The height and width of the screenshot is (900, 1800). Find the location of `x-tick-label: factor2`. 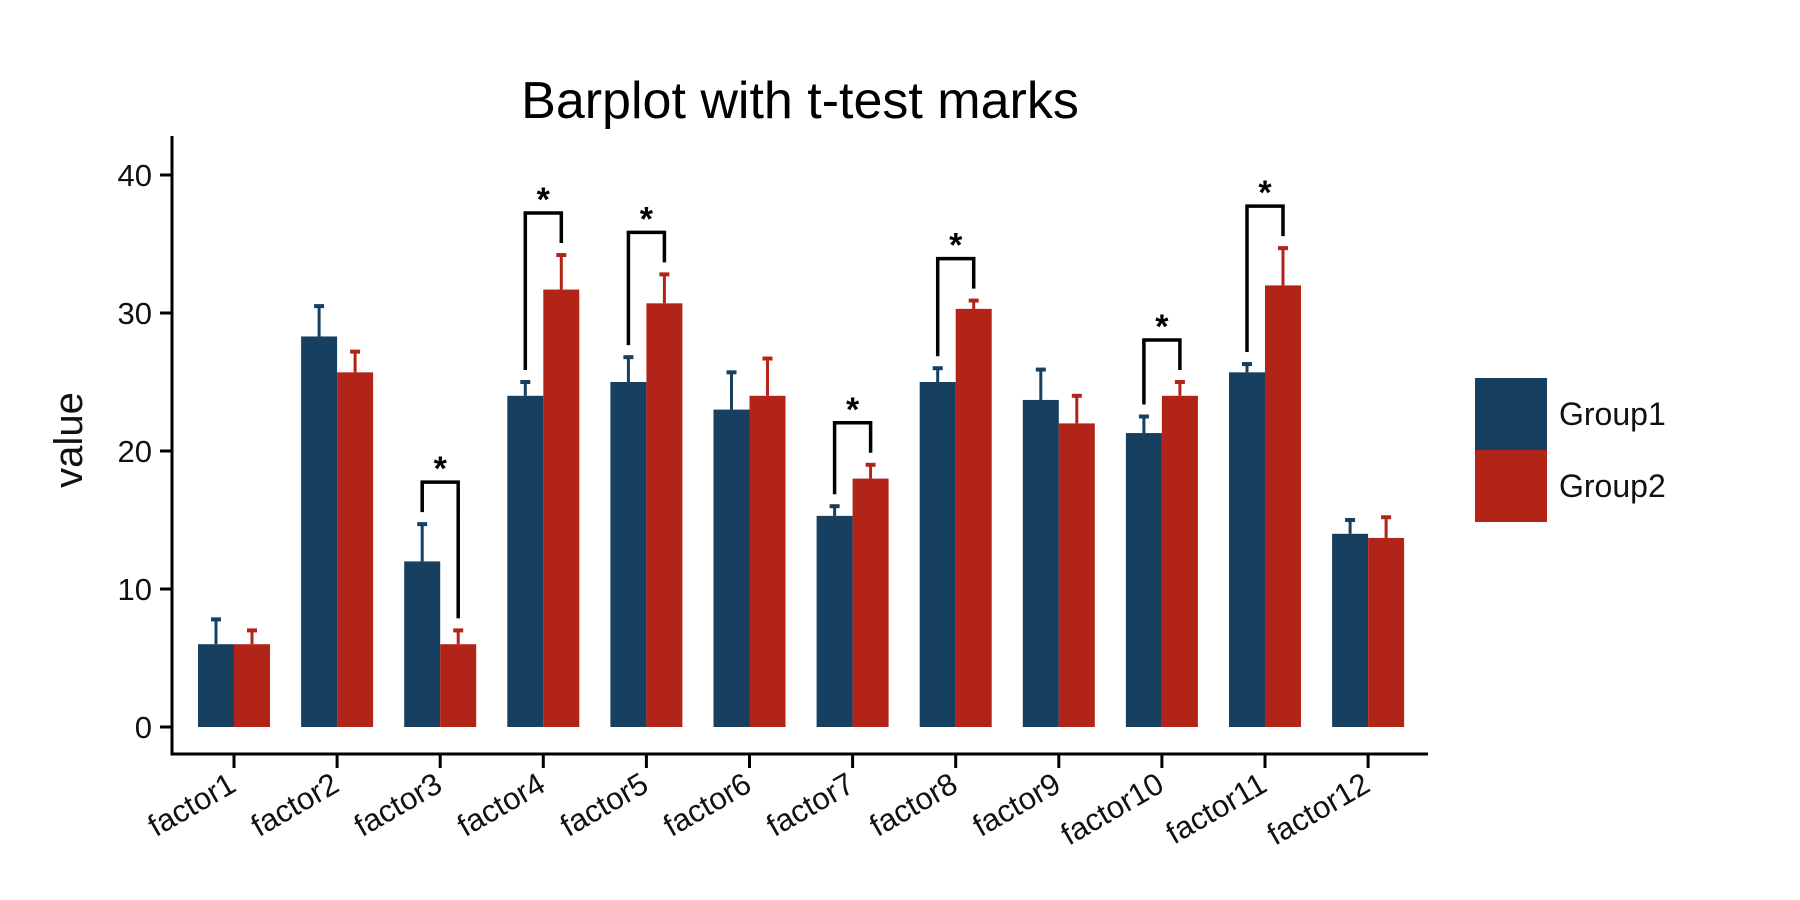

x-tick-label: factor2 is located at coordinates (295, 805).